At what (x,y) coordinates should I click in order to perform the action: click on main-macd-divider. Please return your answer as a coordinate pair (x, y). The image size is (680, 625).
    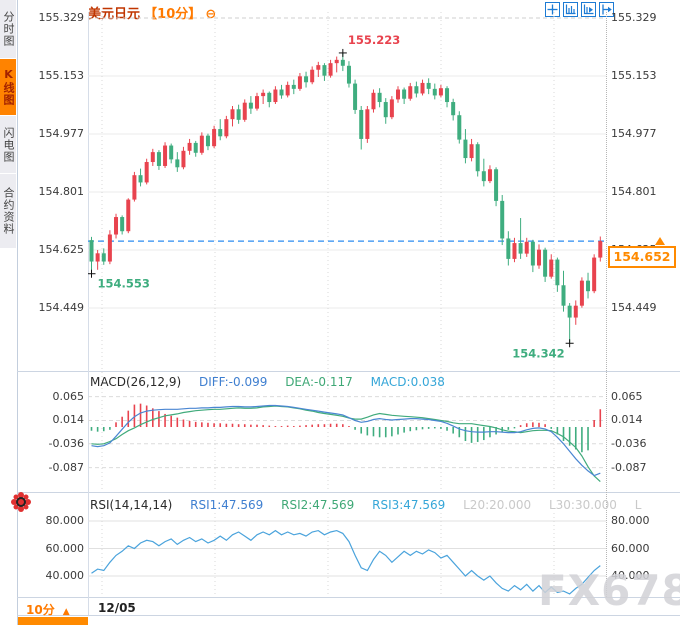
    Looking at the image, I should click on (348, 371).